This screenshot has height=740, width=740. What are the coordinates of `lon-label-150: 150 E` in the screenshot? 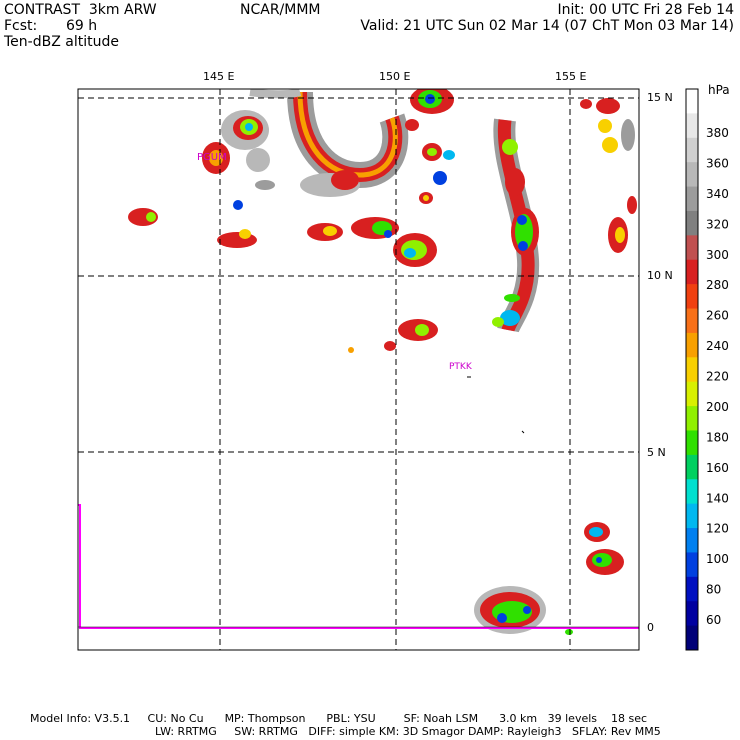 It's located at (395, 76).